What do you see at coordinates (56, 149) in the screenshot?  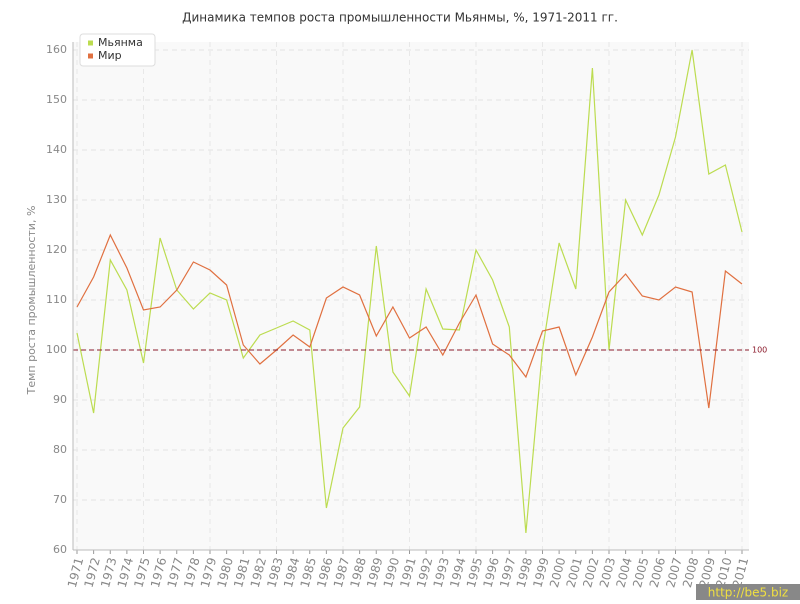 I see `y-tick-label: 140` at bounding box center [56, 149].